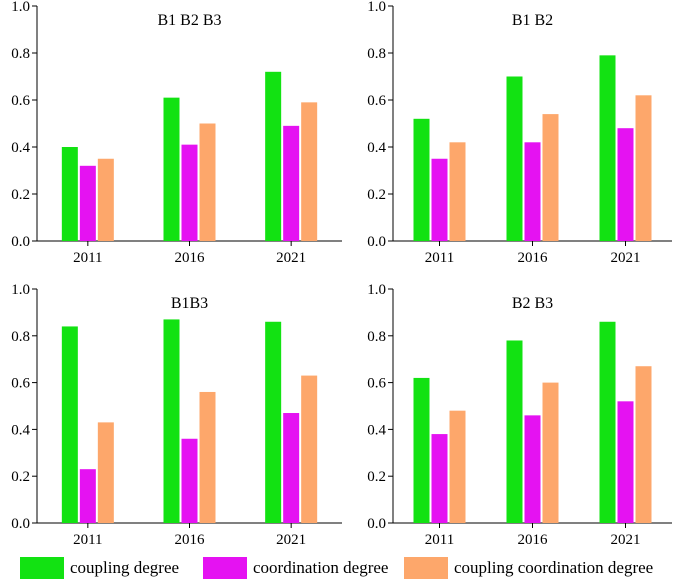 Image resolution: width=685 pixels, height=581 pixels. What do you see at coordinates (321, 567) in the screenshot?
I see `legend-label-coordination: coordination degree` at bounding box center [321, 567].